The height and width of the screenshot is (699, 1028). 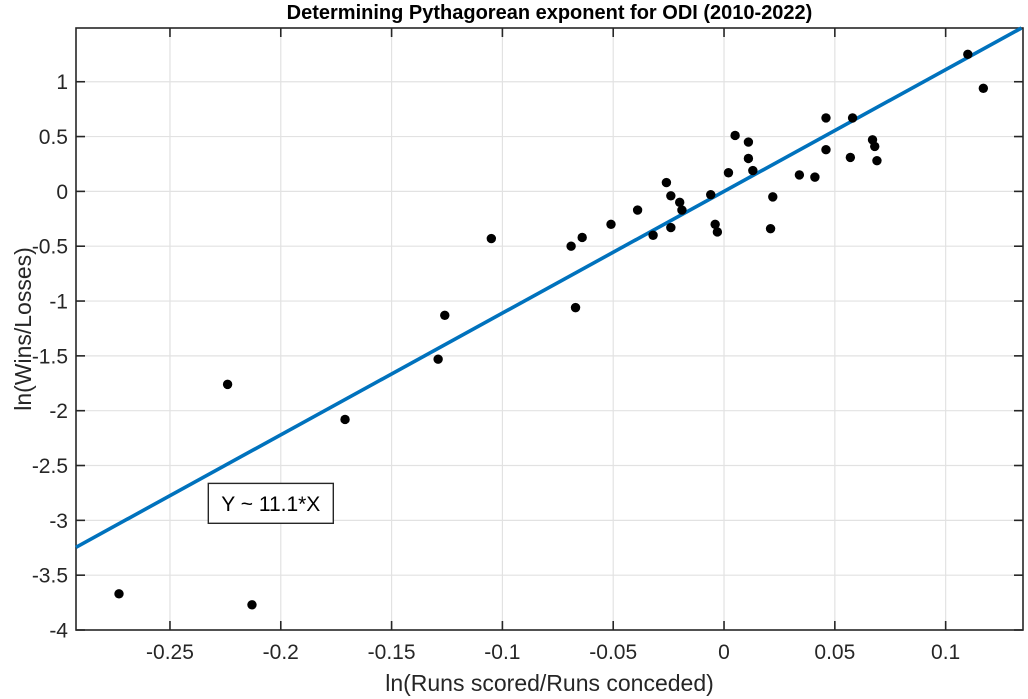 What do you see at coordinates (58, 302) in the screenshot?
I see `y-tick-label: -1` at bounding box center [58, 302].